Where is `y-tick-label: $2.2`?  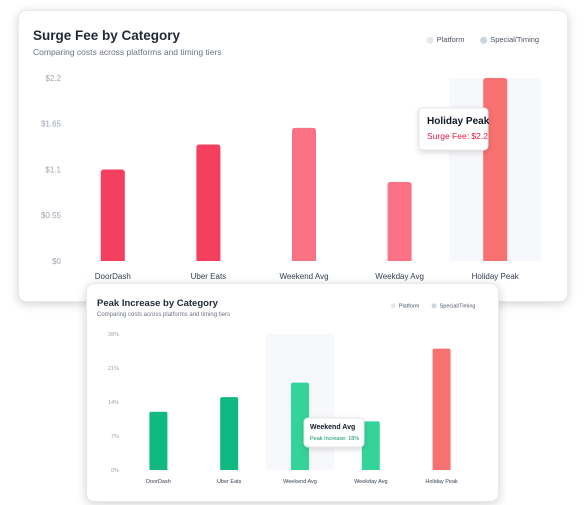
y-tick-label: $2.2 is located at coordinates (53, 78).